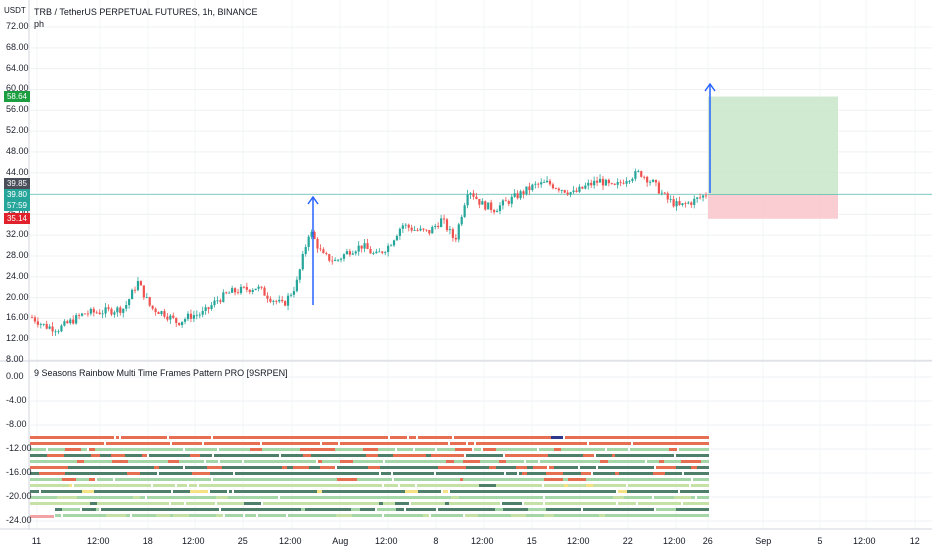 This screenshot has width=932, height=550. Describe the element at coordinates (17, 317) in the screenshot. I see `price-tick-label: 16.00` at that location.